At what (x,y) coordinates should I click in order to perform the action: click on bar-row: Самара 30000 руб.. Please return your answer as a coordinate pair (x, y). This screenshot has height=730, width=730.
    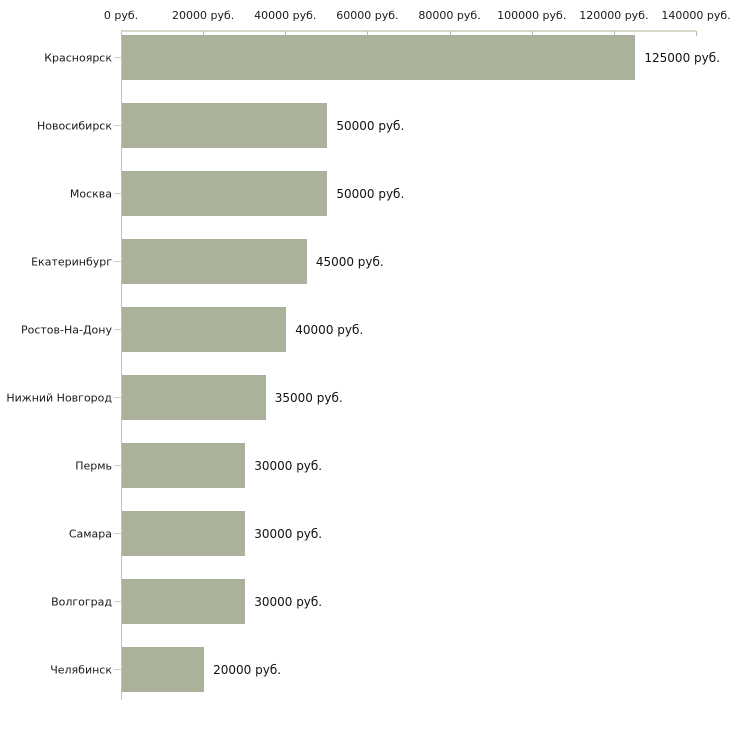
    Looking at the image, I should click on (365, 533).